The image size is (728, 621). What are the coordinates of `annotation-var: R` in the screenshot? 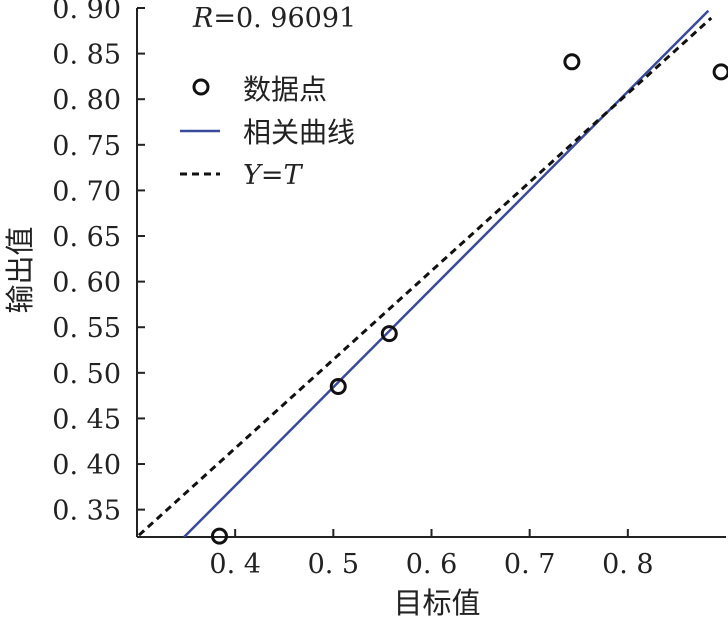 It's located at (202, 18).